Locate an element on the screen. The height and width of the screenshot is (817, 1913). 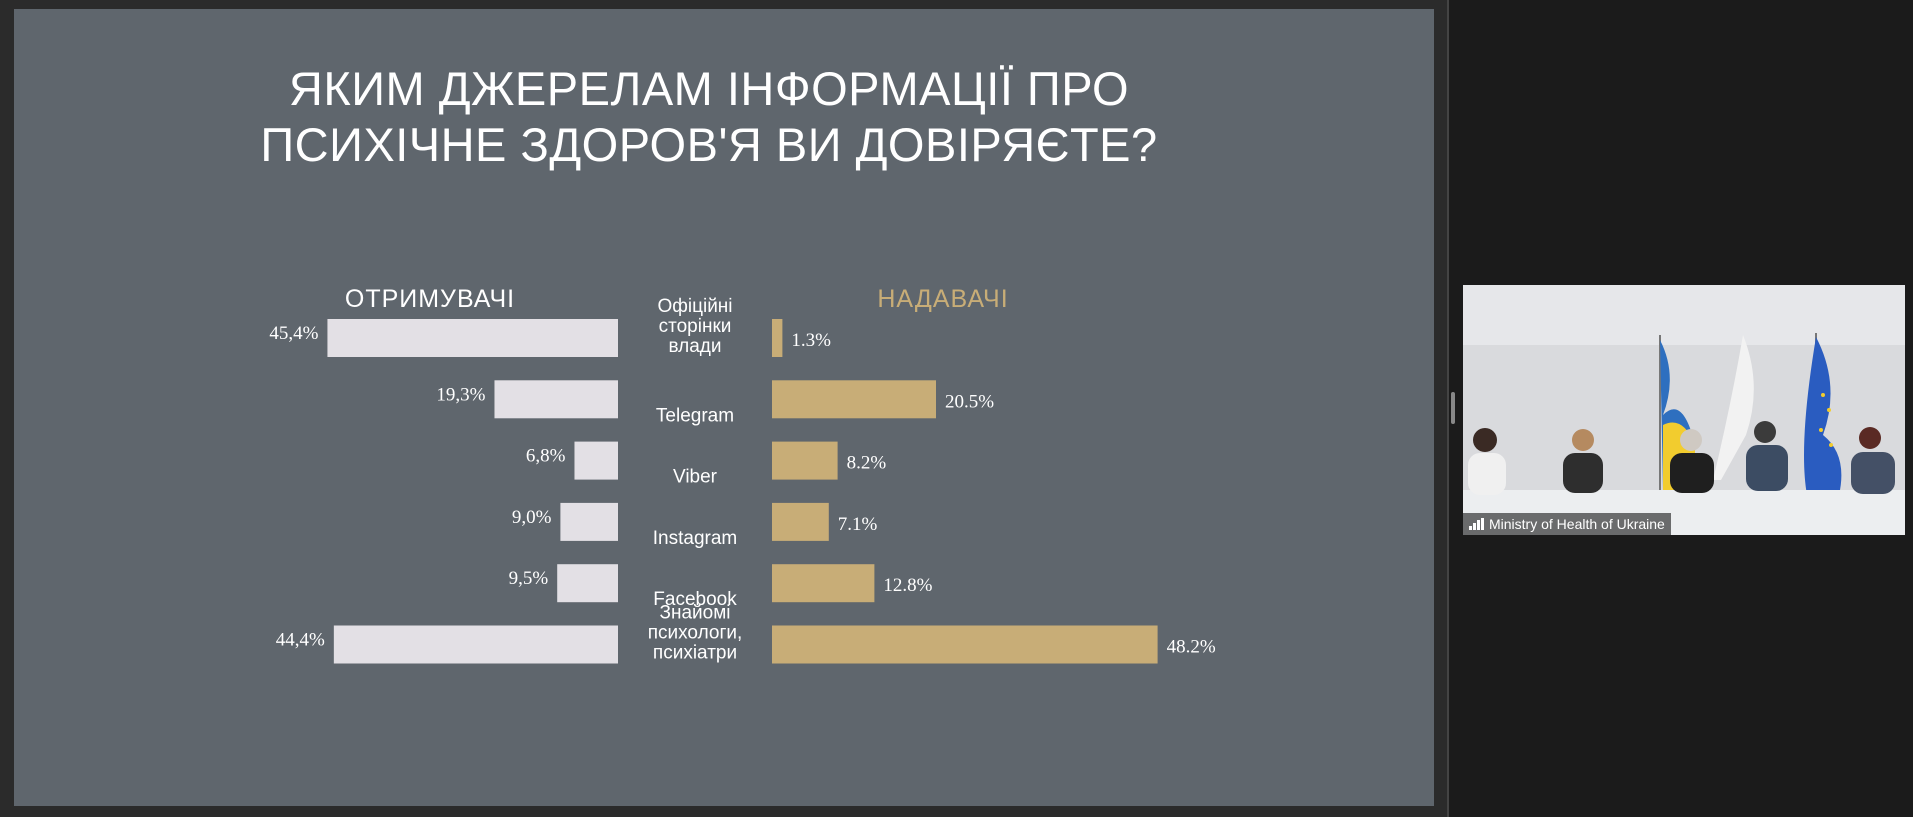
participants is located at coordinates (1681, 458).